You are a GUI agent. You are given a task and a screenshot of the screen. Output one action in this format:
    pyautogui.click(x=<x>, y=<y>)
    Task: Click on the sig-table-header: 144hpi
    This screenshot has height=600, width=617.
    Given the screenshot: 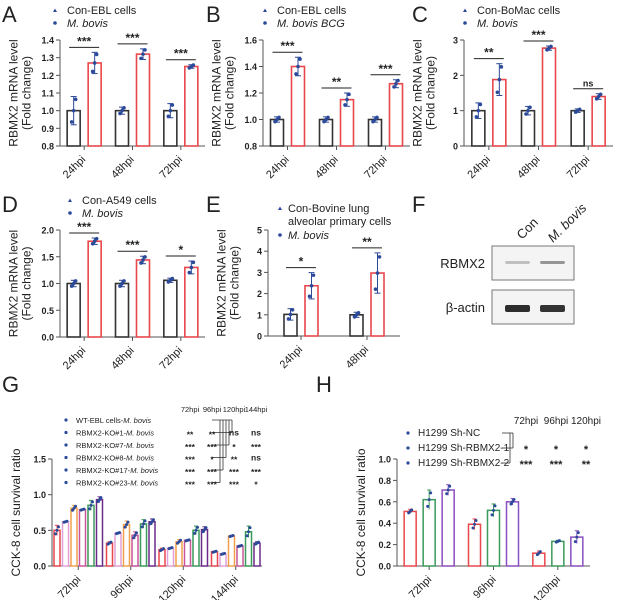 What is the action you would take?
    pyautogui.click(x=256, y=409)
    